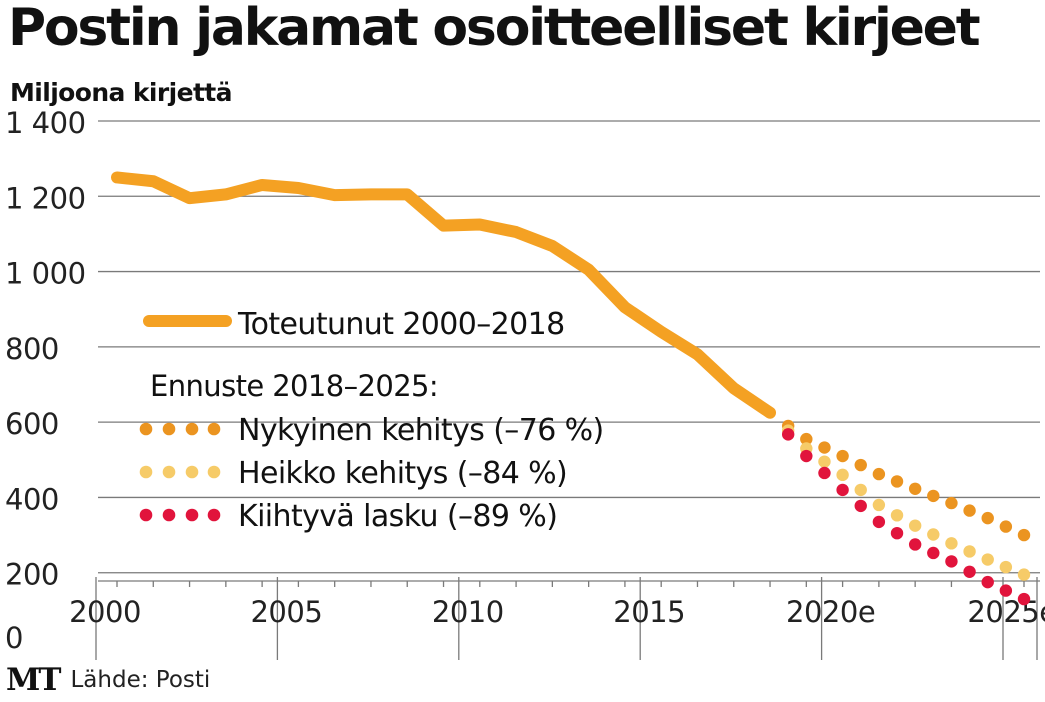  Describe the element at coordinates (32, 499) in the screenshot. I see `y-tick-label: 400` at that location.